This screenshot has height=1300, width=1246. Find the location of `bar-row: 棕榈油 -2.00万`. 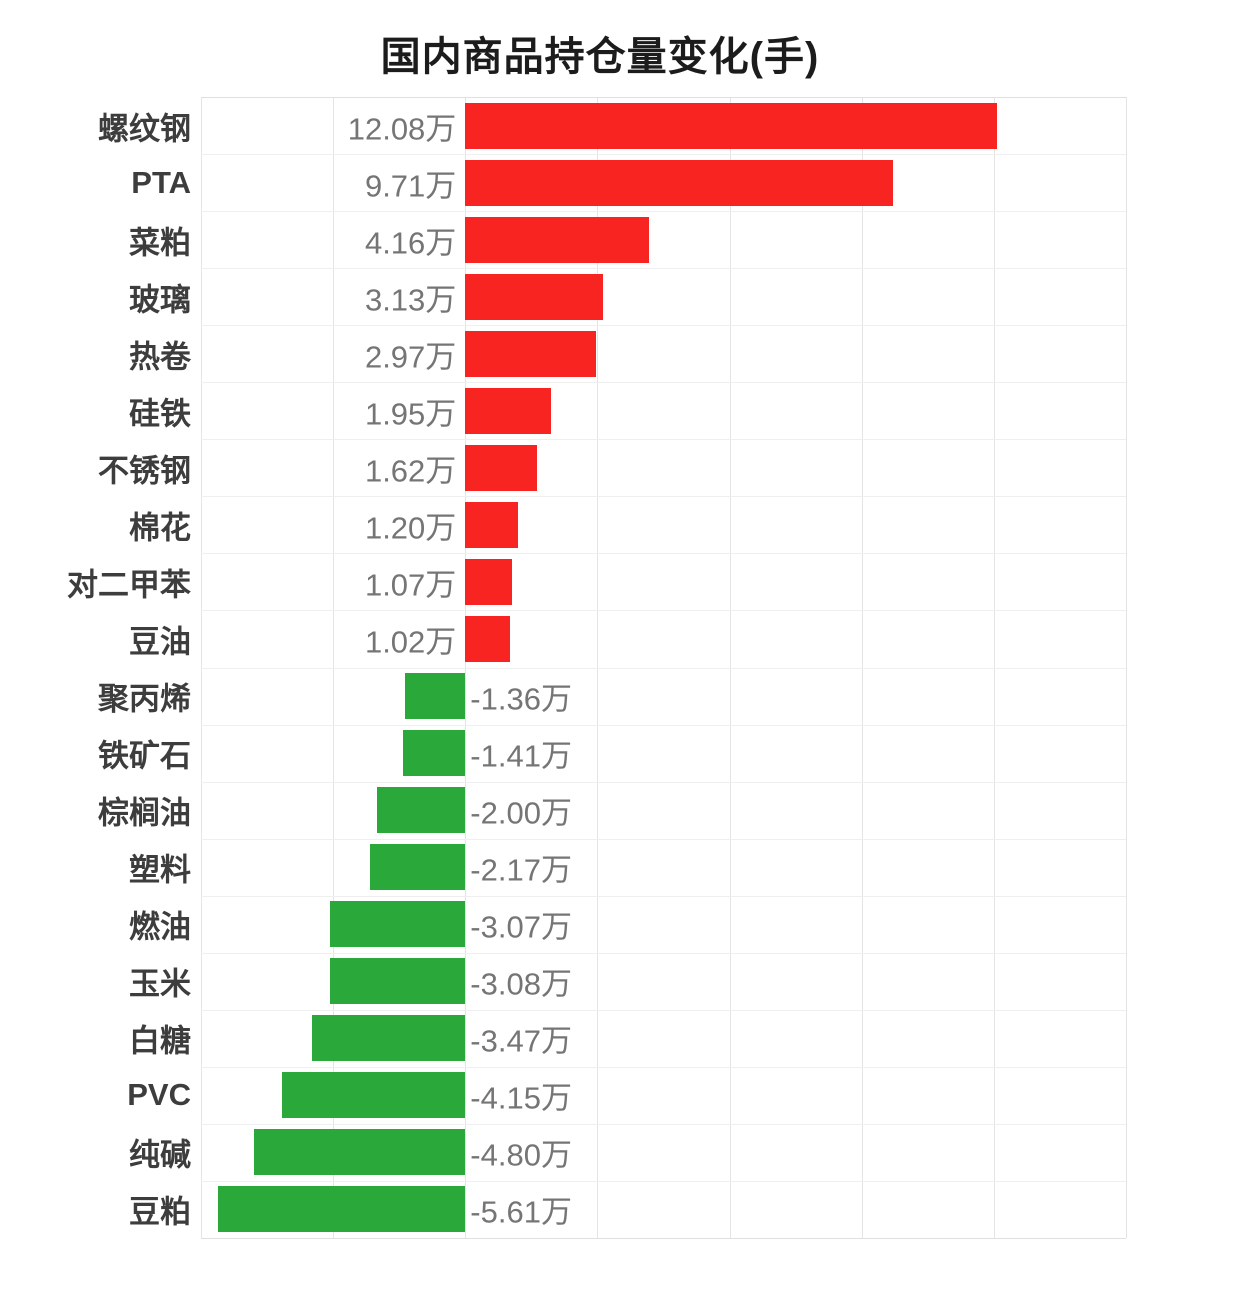

bar-row: 棕榈油 -2.00万 is located at coordinates (612, 810).